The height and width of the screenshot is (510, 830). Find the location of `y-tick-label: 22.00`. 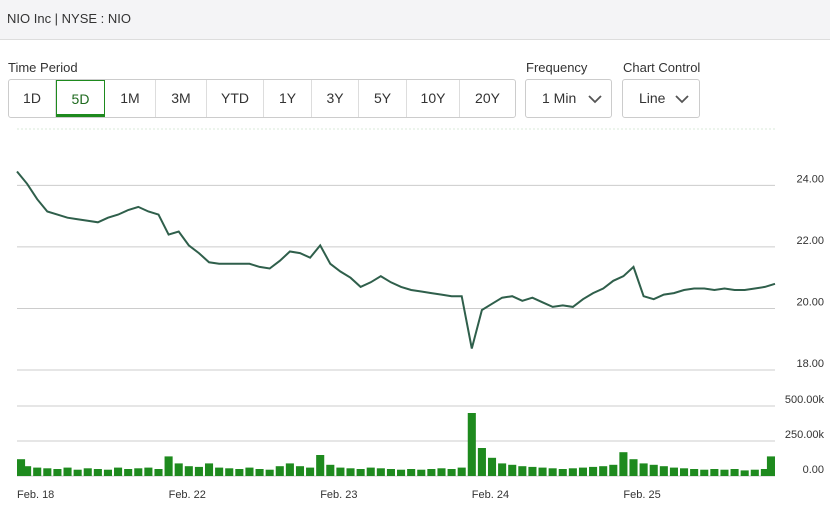

y-tick-label: 22.00 is located at coordinates (810, 241).